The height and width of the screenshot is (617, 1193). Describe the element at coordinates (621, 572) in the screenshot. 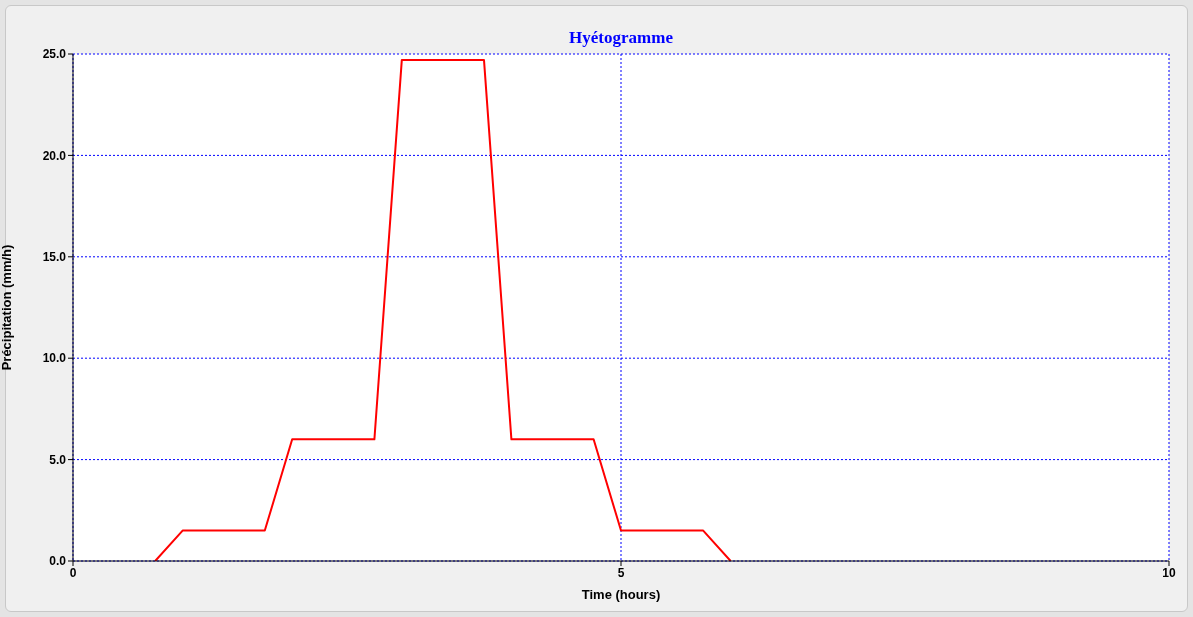

I see `x-tick-label: 5` at that location.